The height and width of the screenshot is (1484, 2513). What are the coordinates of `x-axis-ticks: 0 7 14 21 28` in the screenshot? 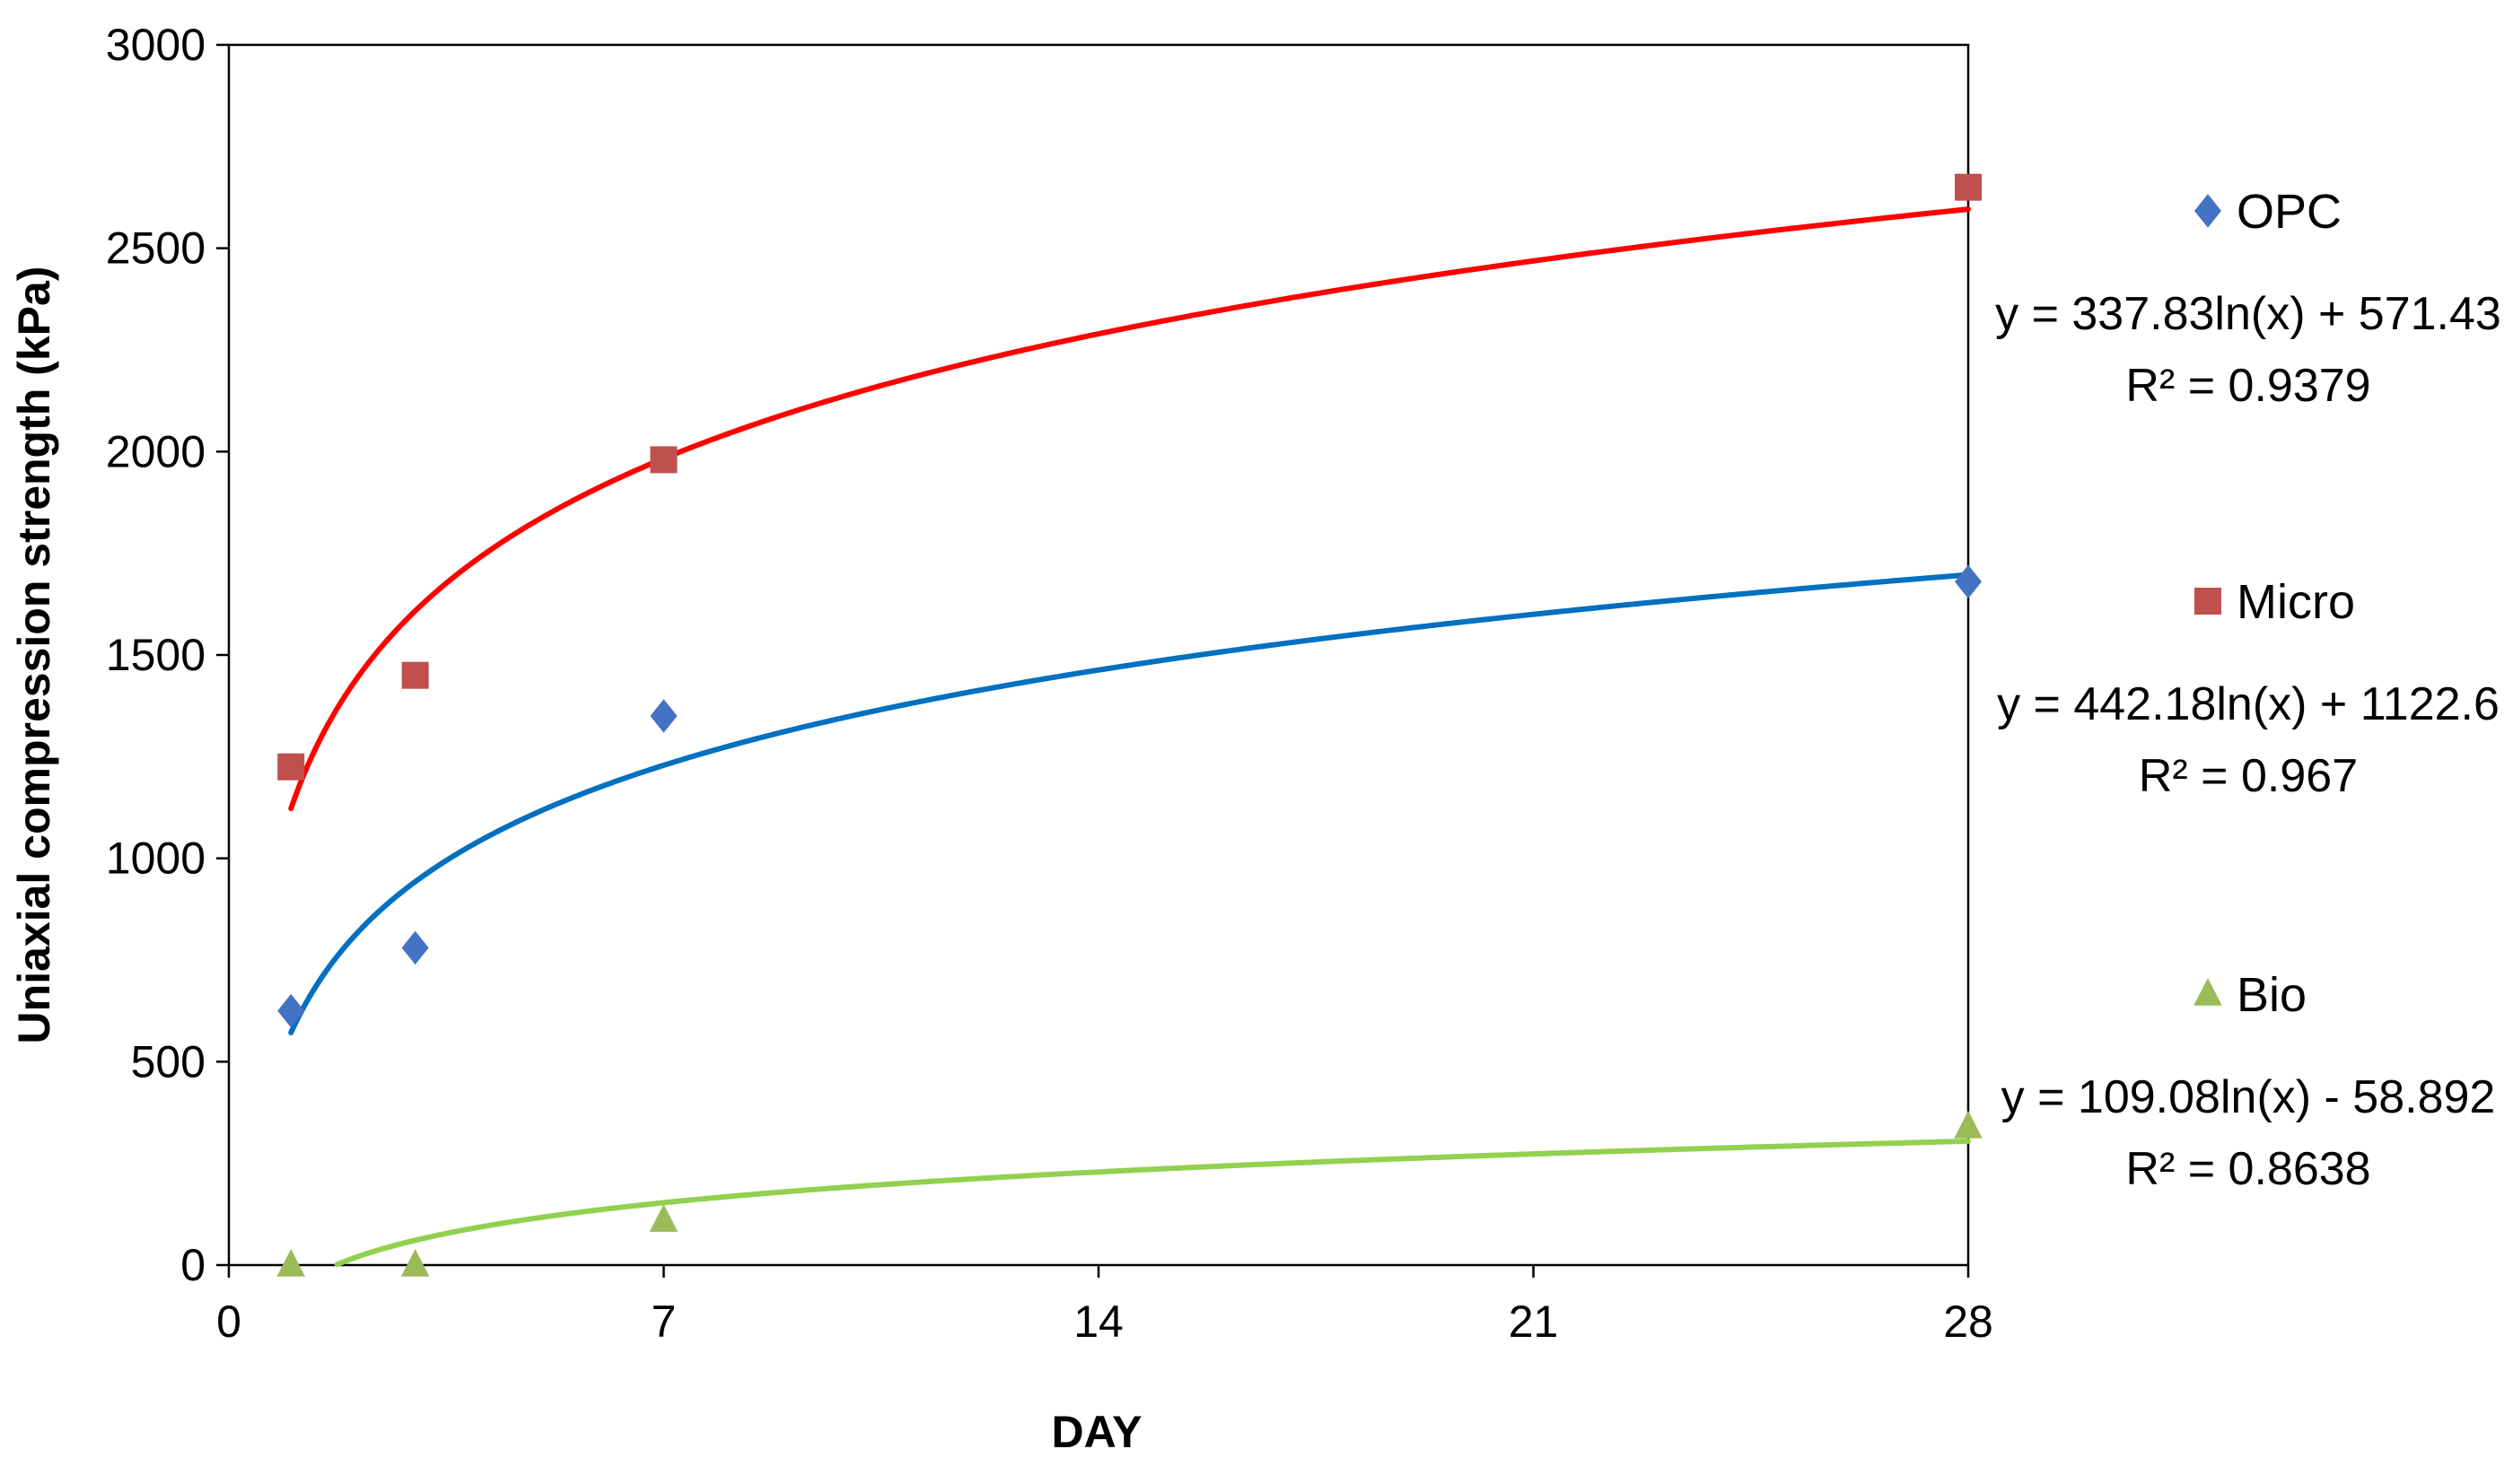 It's located at (1104, 1306).